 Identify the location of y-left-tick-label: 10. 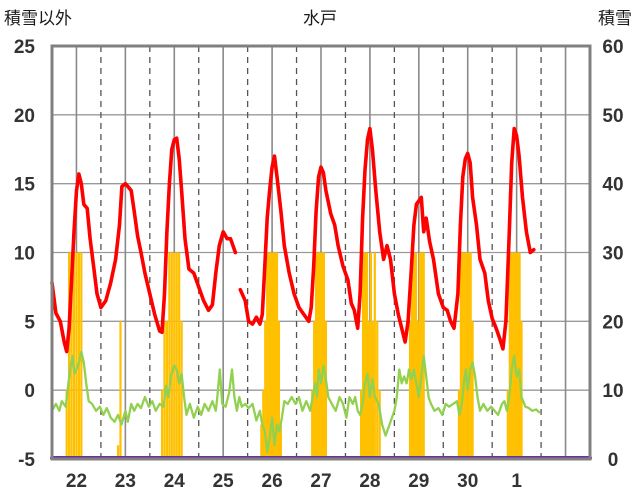
(24, 254).